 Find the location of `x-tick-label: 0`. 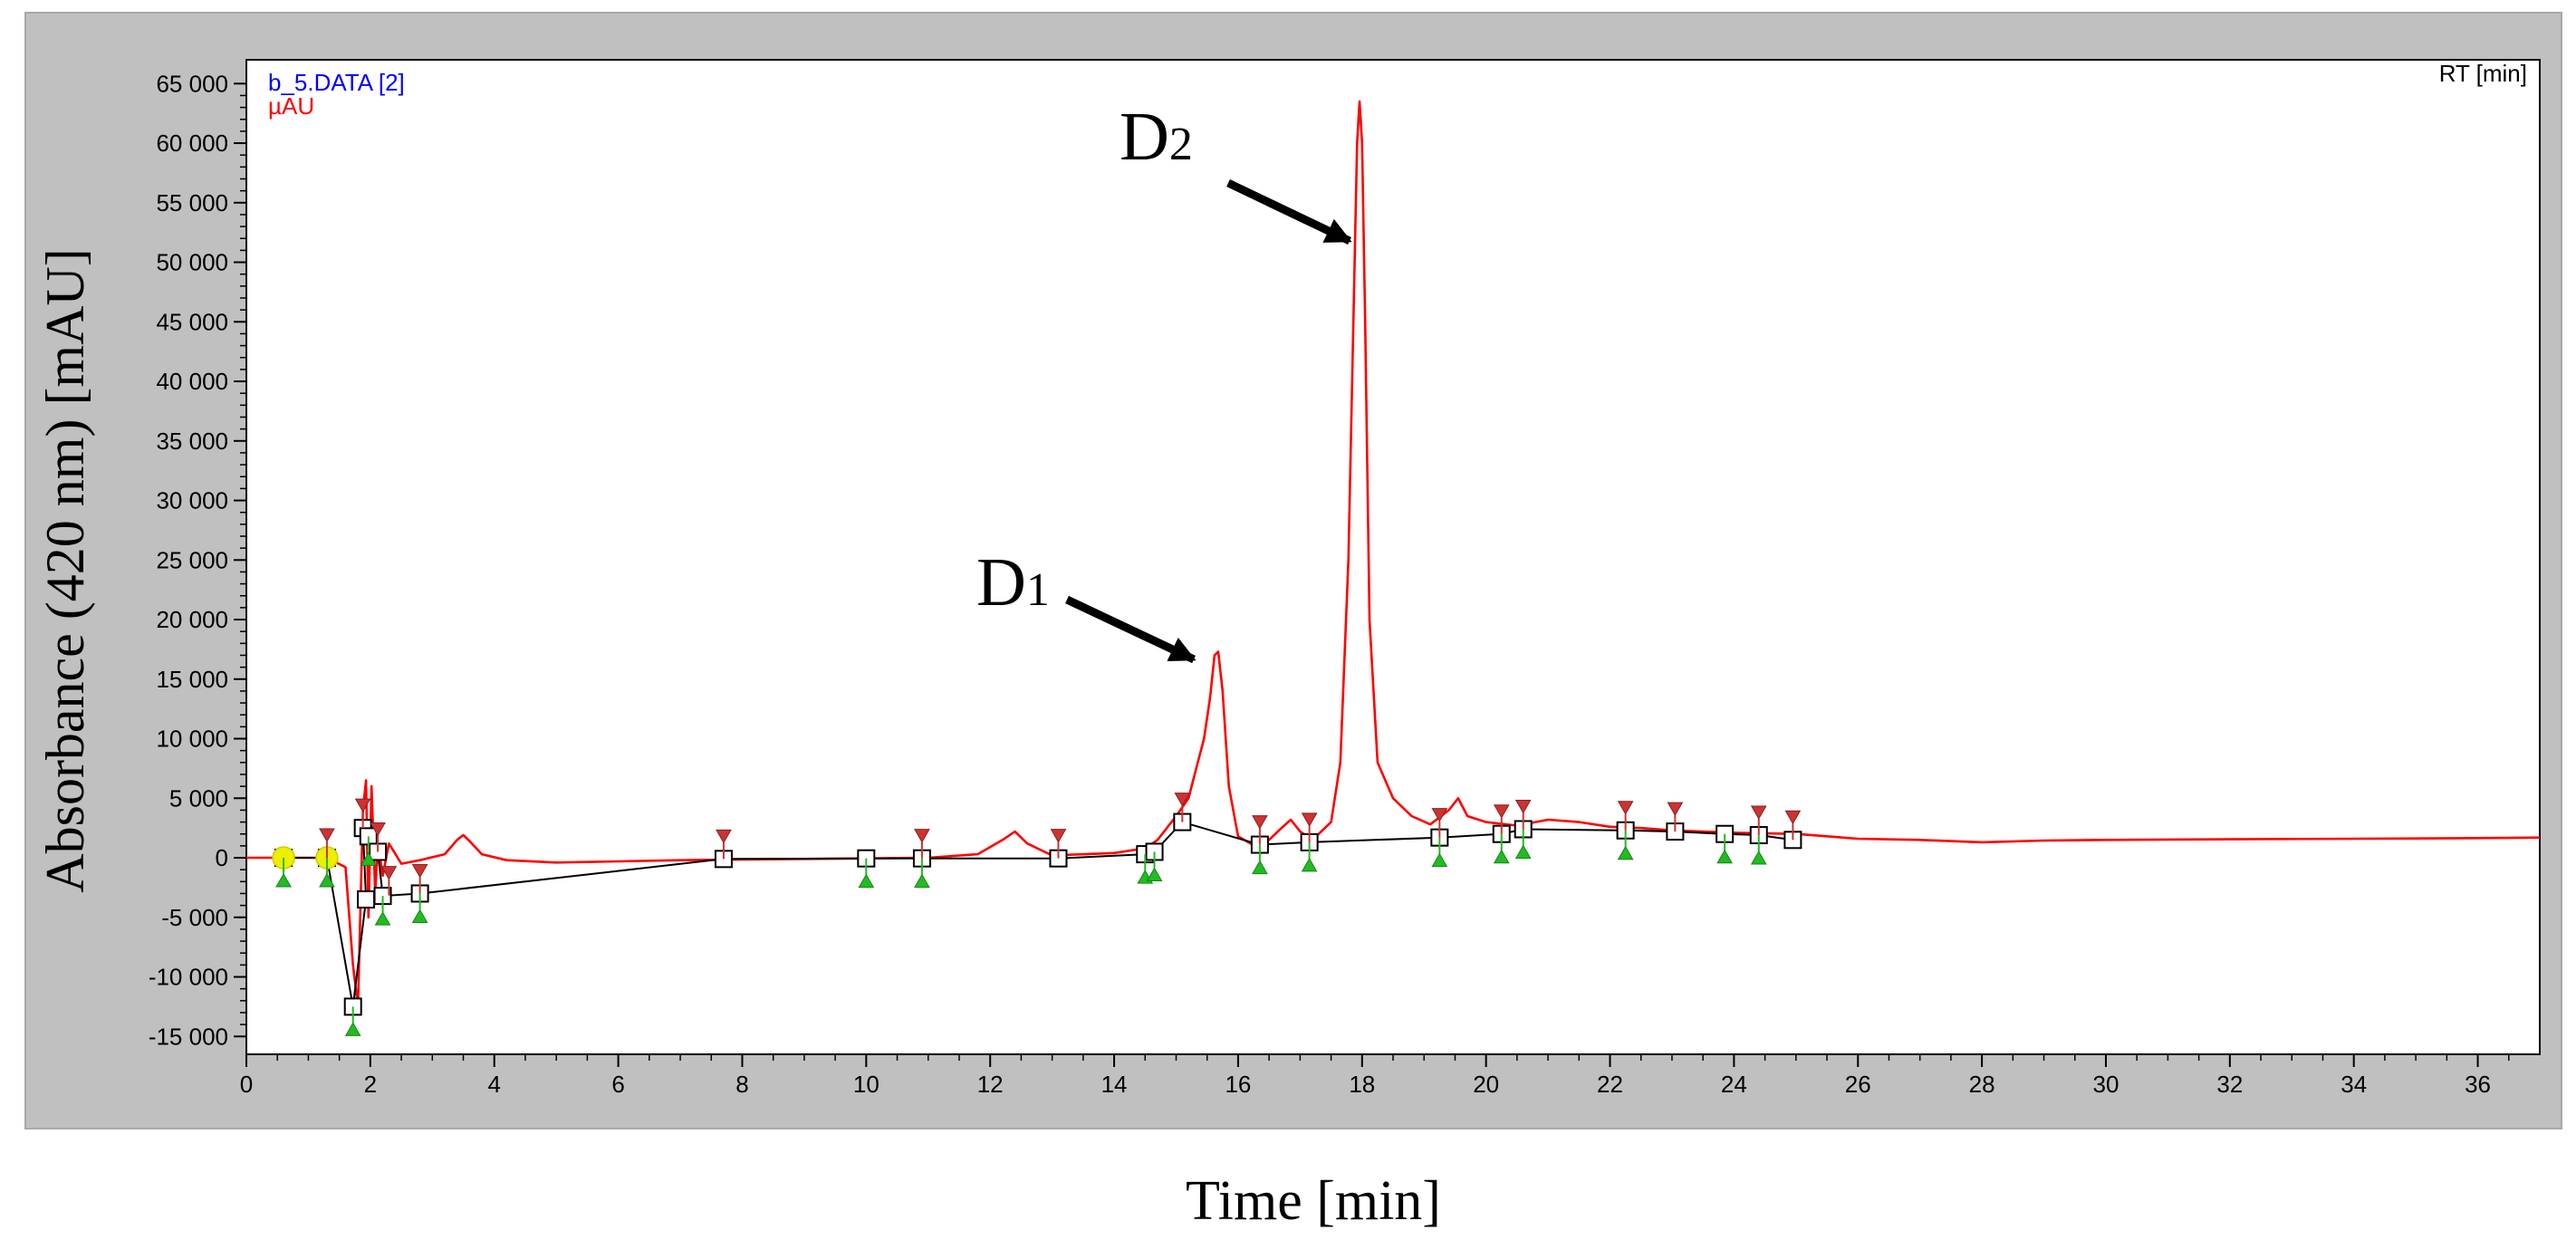

x-tick-label: 0 is located at coordinates (246, 1084).